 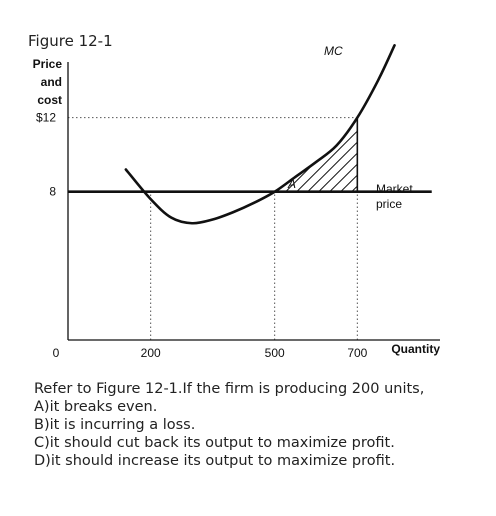 What do you see at coordinates (333, 51) in the screenshot?
I see `mc-curve-label: MC` at bounding box center [333, 51].